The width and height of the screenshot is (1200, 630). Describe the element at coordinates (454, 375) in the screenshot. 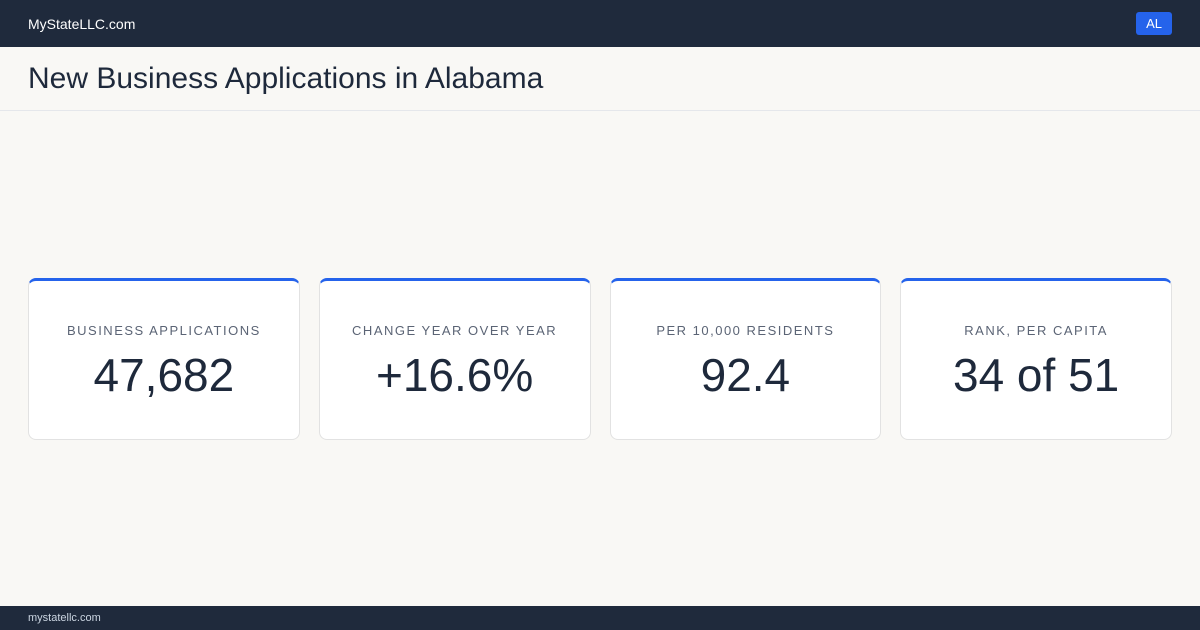

I see `stat-value: +16.6%` at that location.